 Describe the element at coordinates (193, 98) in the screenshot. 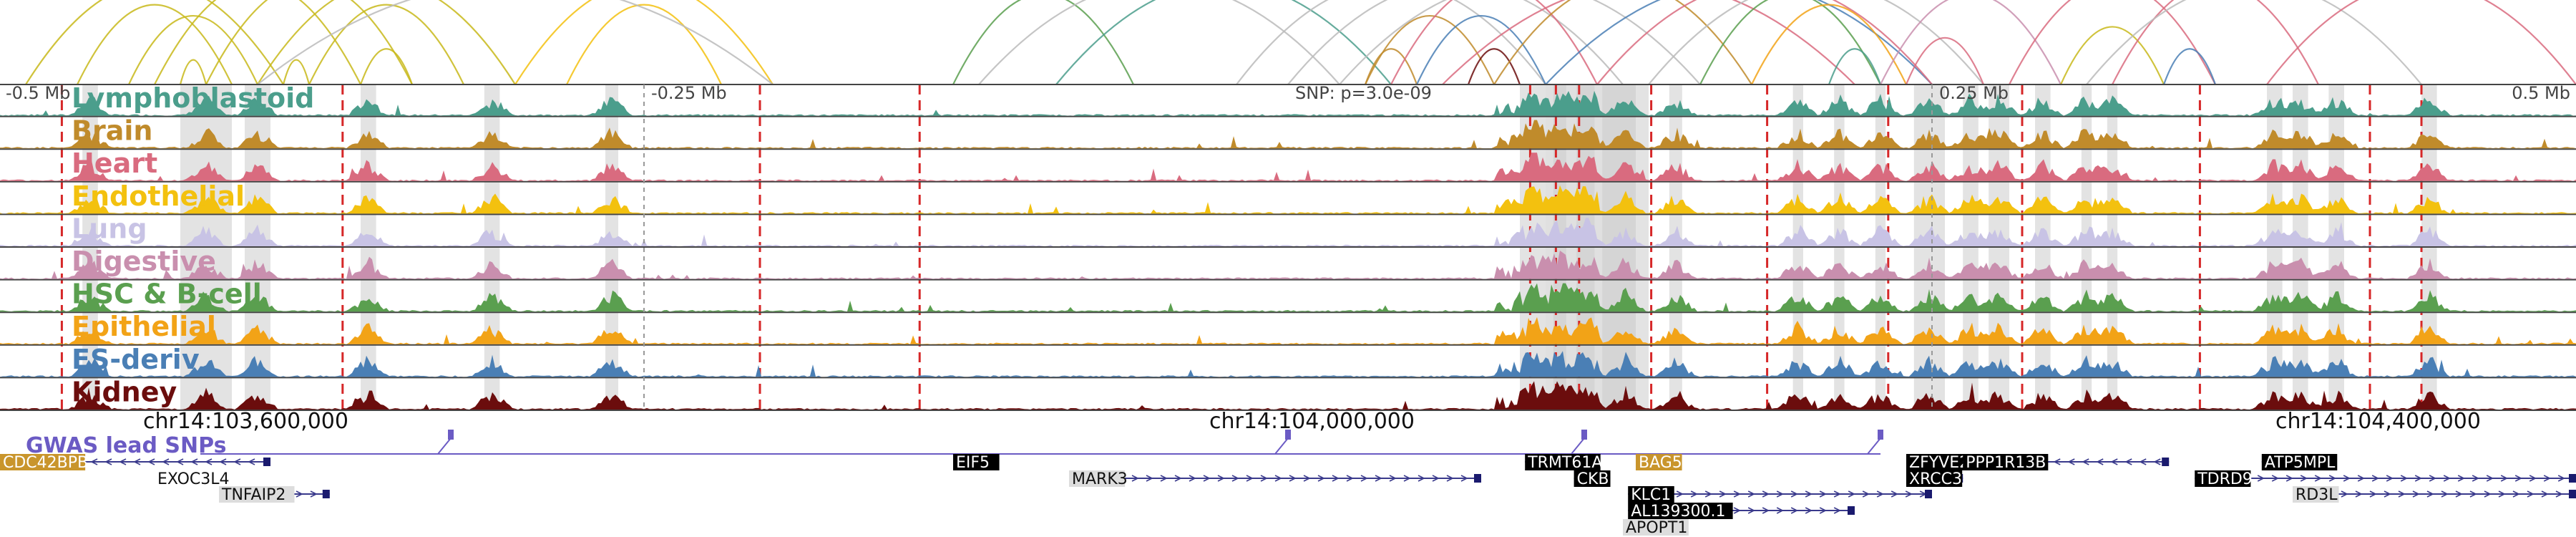

I see `track-label: Lymphoblastoid` at that location.